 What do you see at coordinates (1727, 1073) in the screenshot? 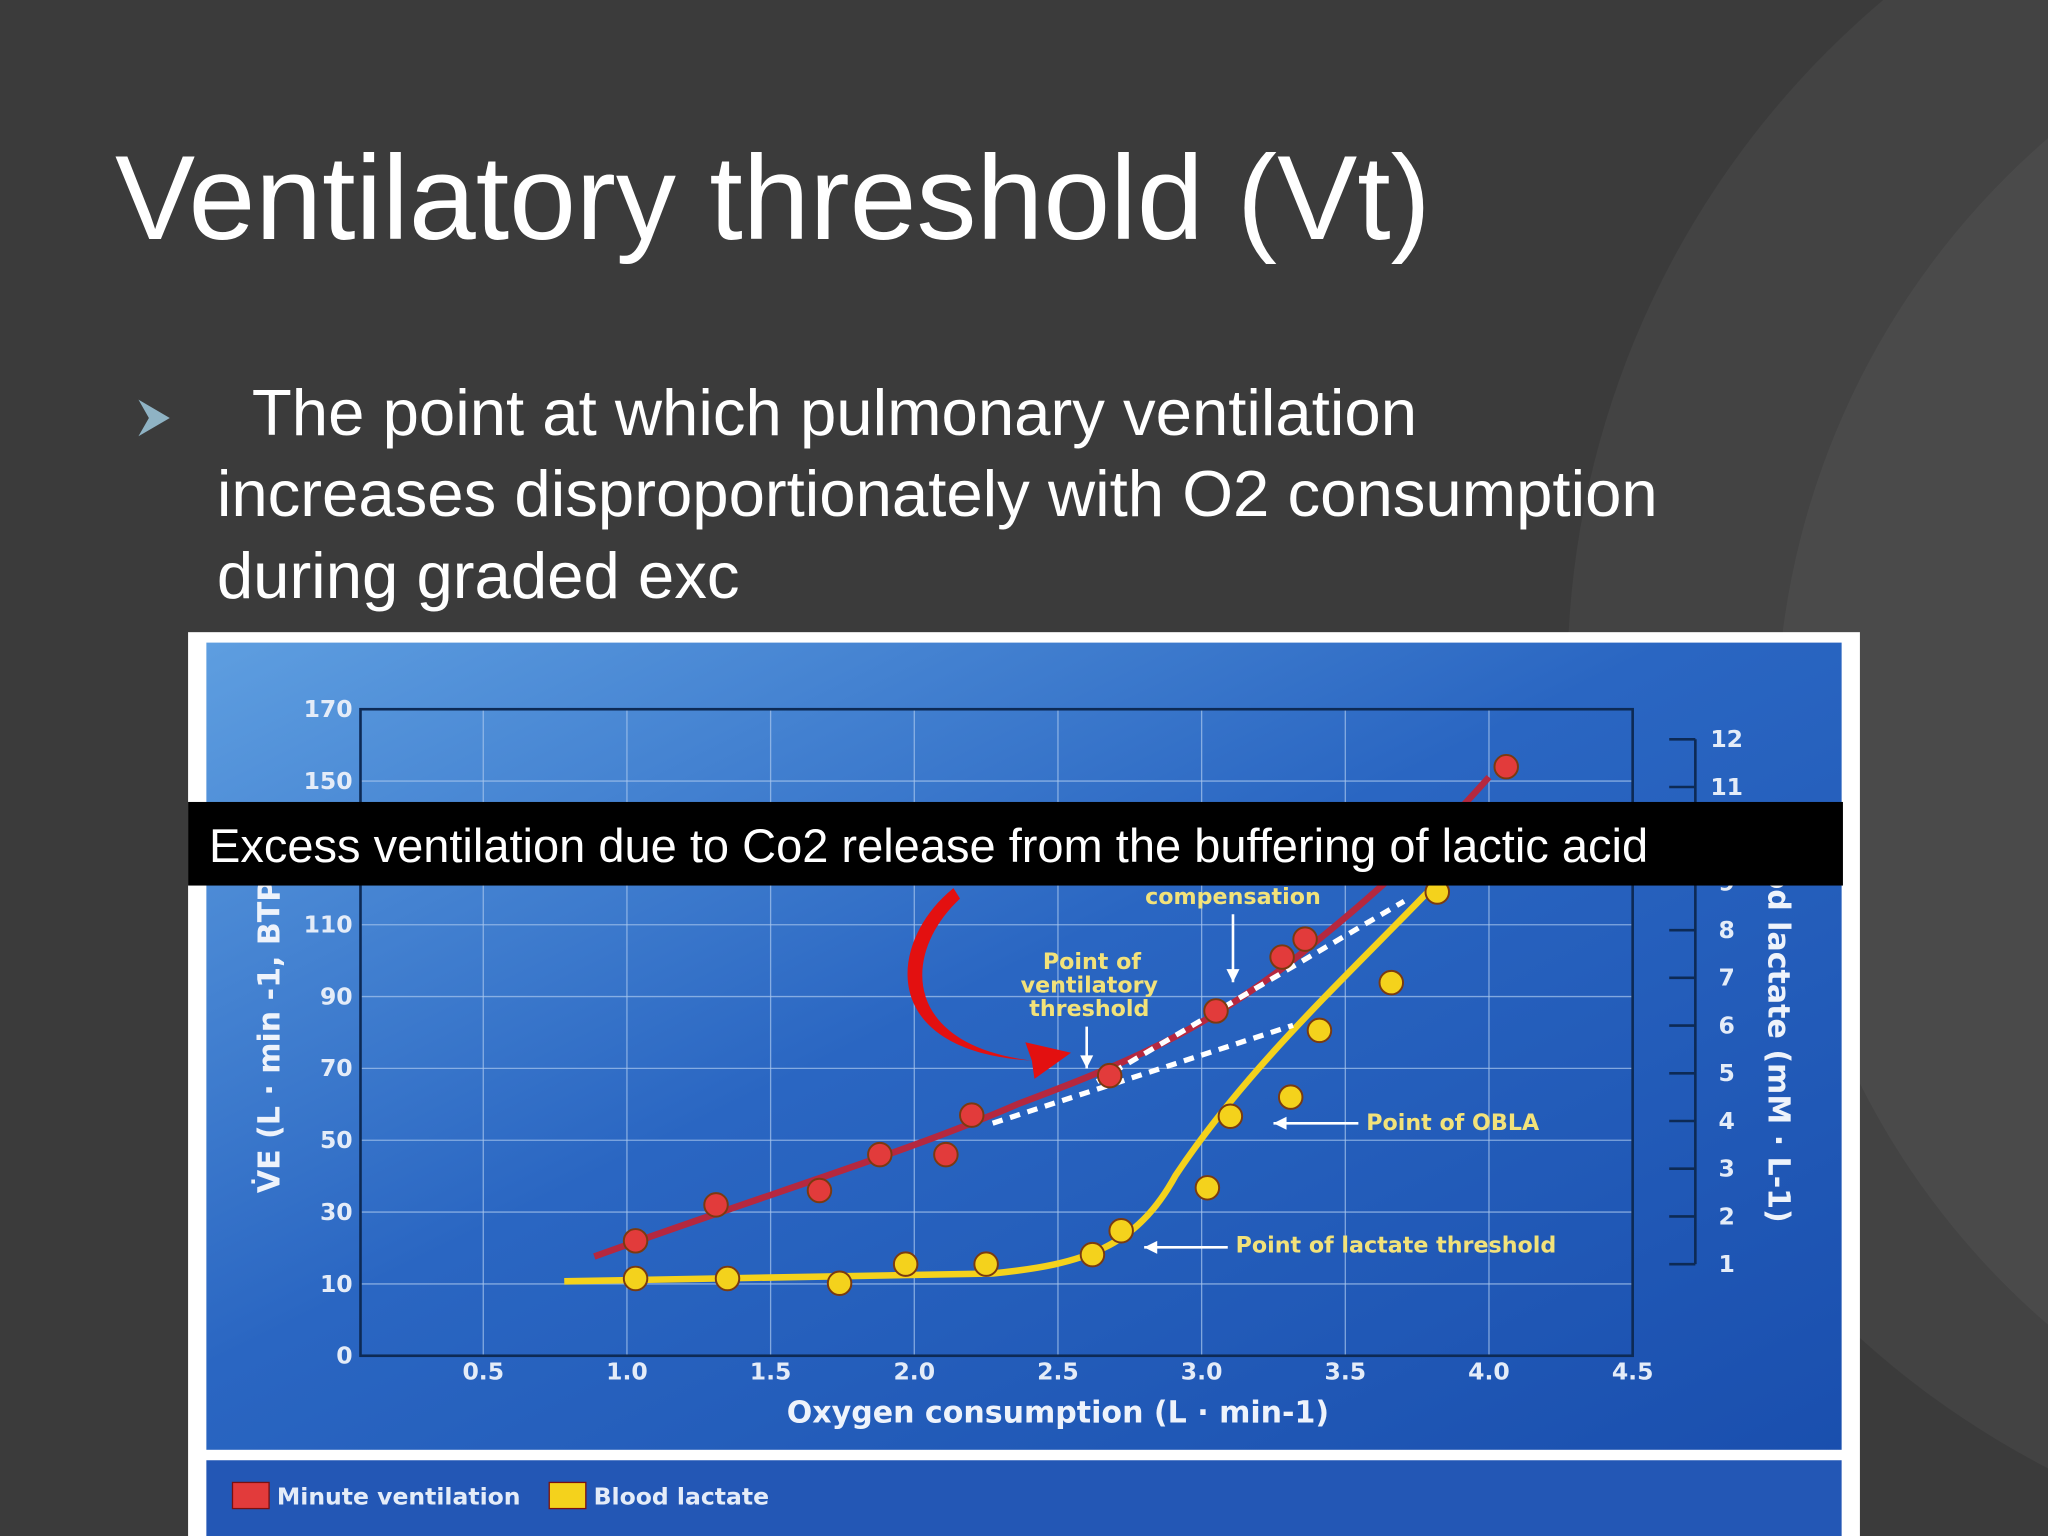
I see `y2-tick-label: 5` at bounding box center [1727, 1073].